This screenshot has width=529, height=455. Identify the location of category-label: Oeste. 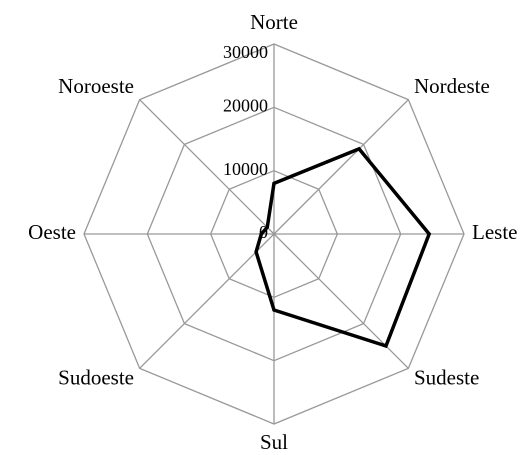
(52, 232).